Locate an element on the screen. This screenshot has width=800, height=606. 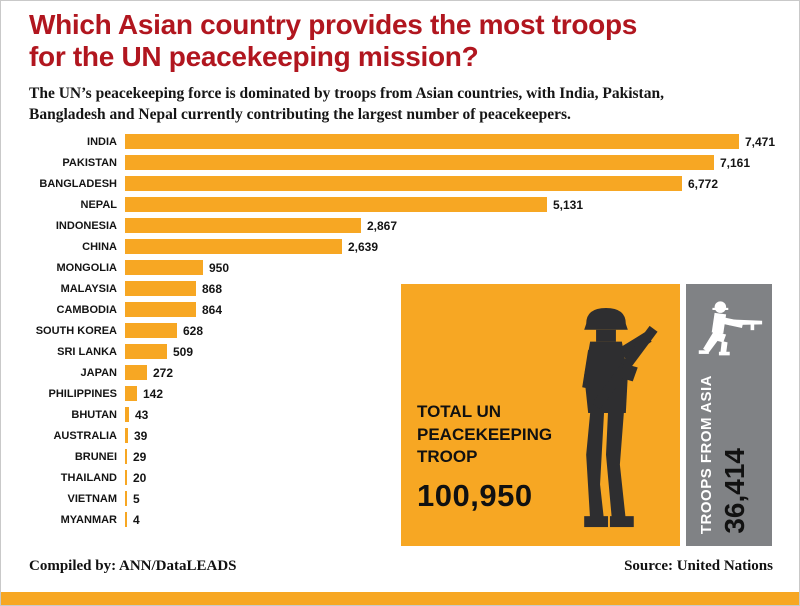
bar-row: BRUNEI 29 is located at coordinates (403, 456).